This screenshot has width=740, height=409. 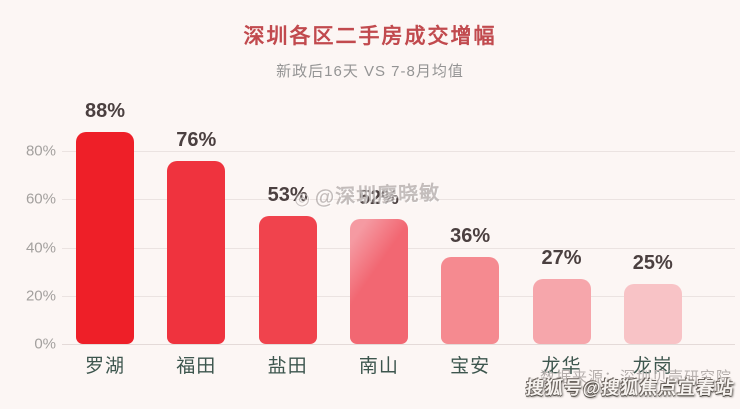 What do you see at coordinates (196, 140) in the screenshot?
I see `bar-value-label: 76%` at bounding box center [196, 140].